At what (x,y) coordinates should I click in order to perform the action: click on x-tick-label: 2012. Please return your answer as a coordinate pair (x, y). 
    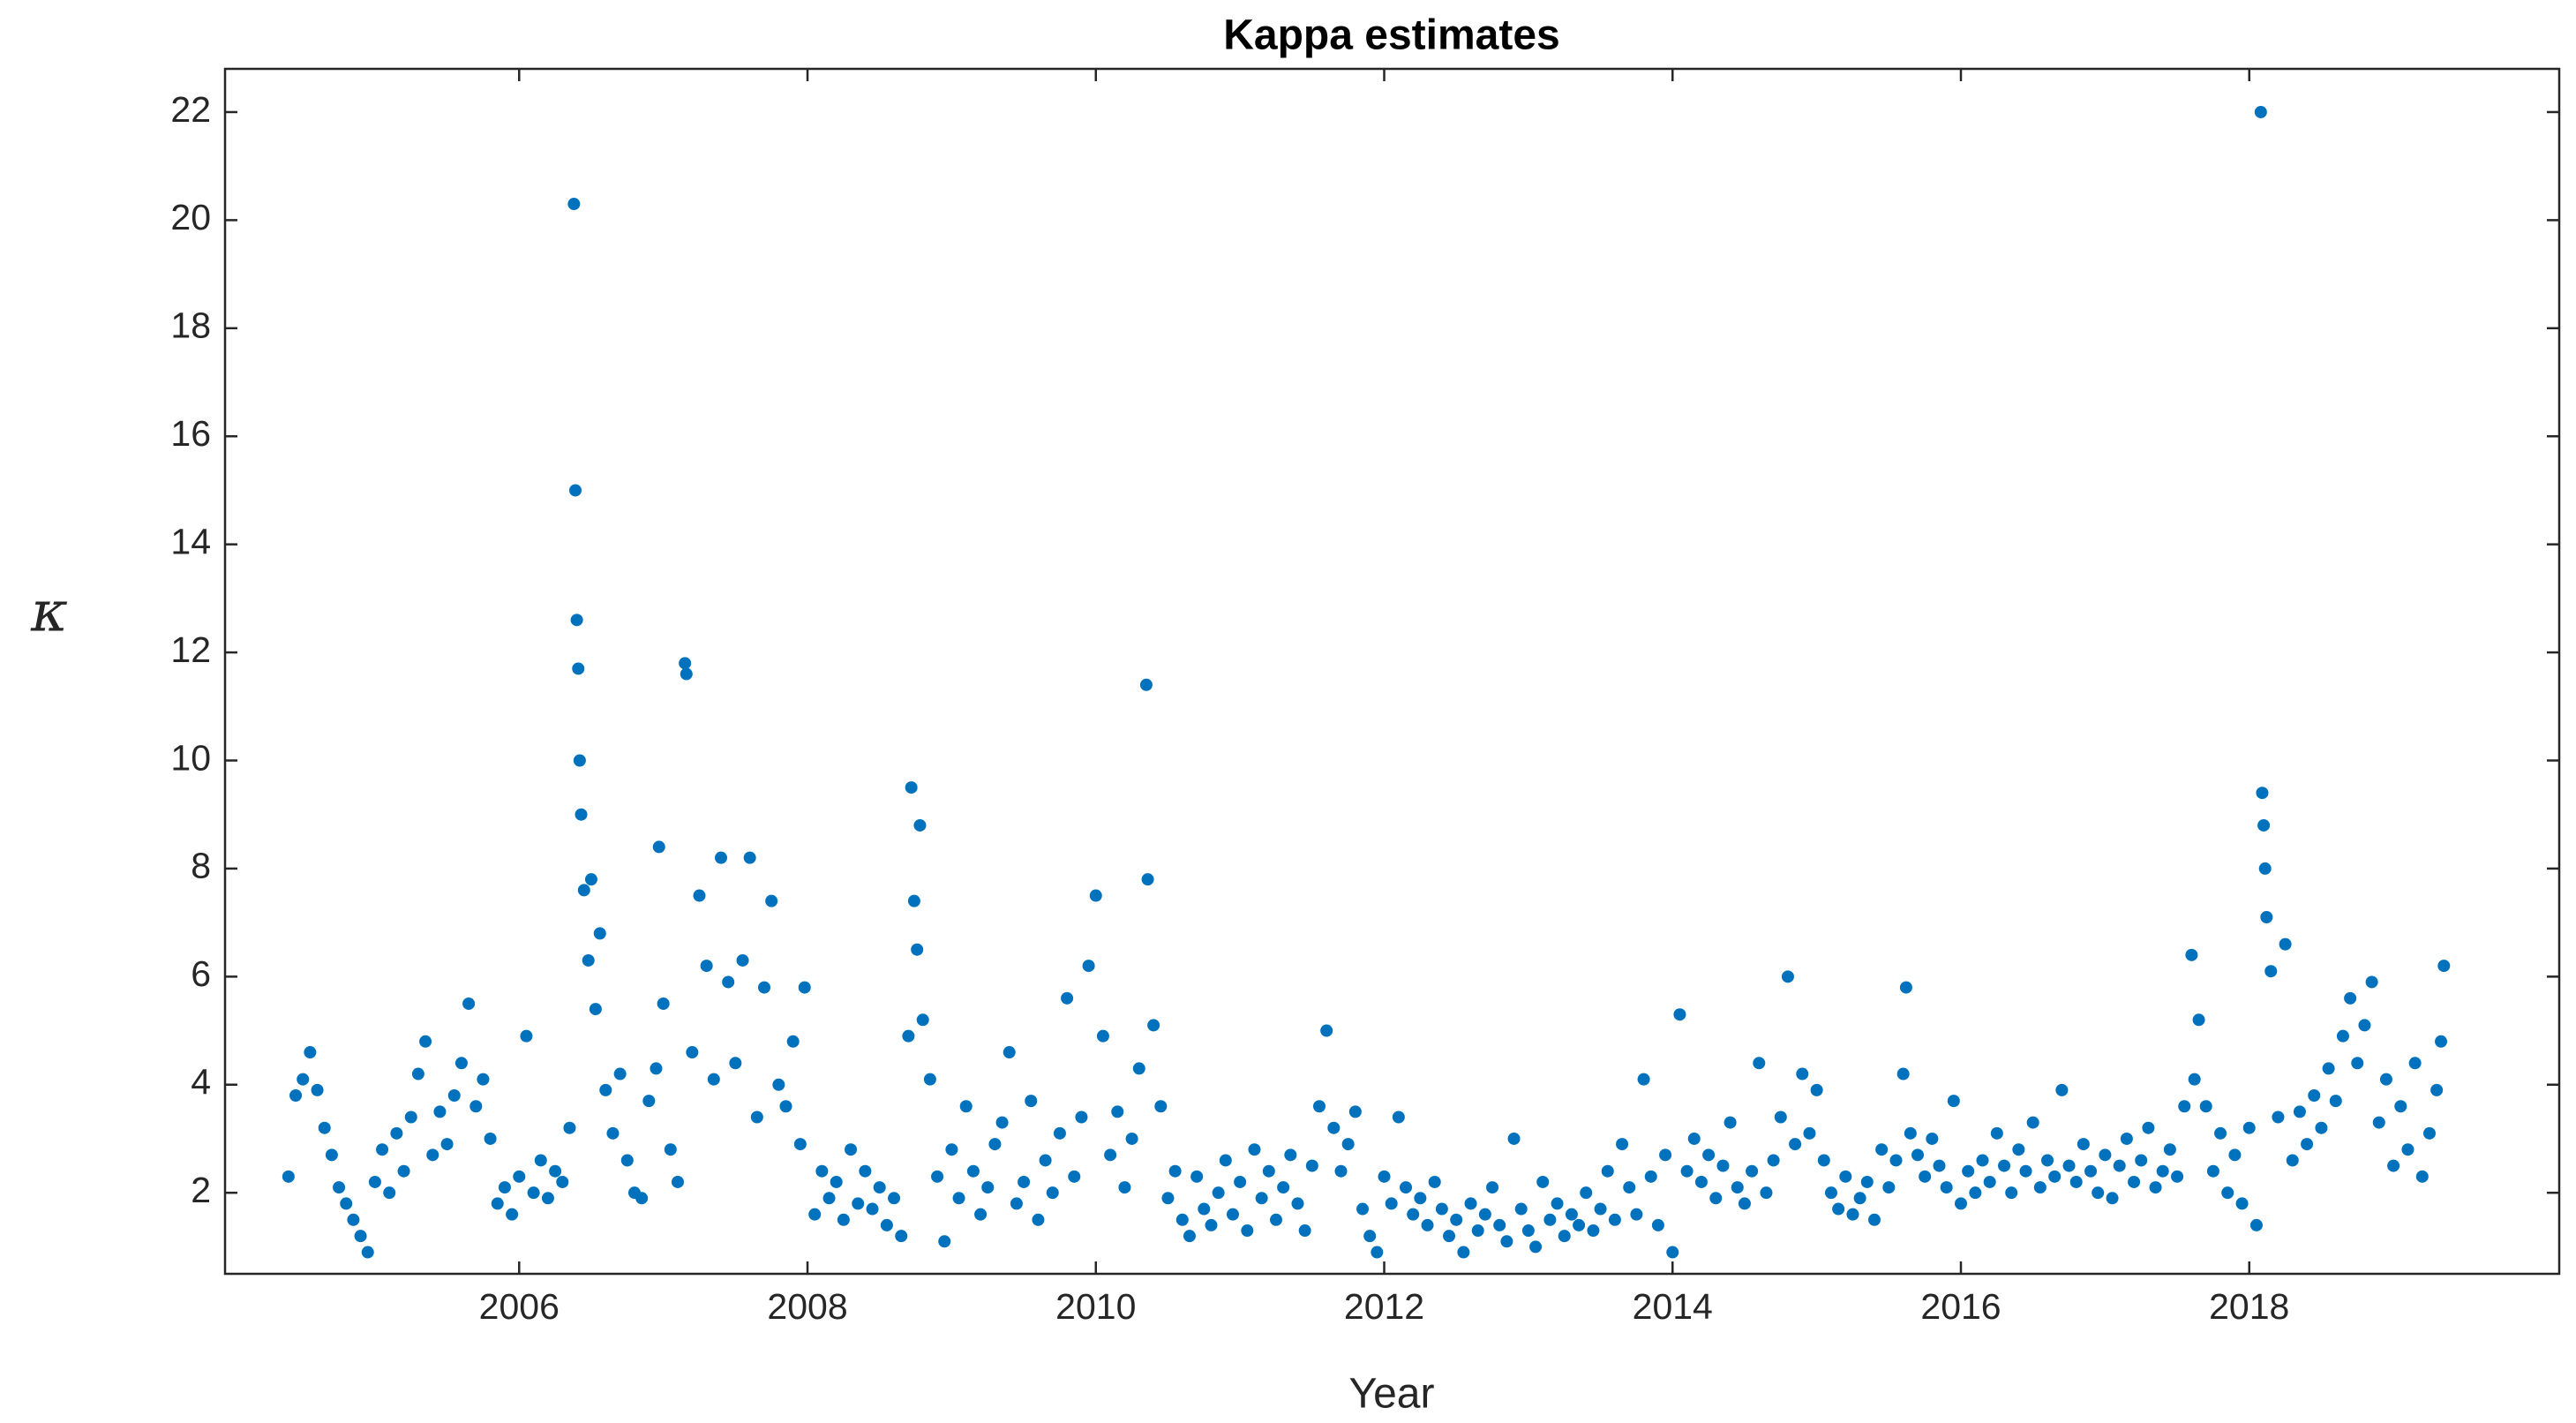
    Looking at the image, I should click on (1384, 1306).